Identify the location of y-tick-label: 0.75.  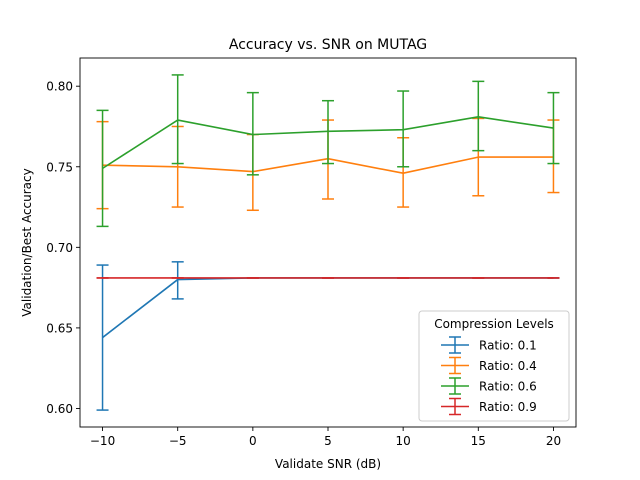
(59, 167).